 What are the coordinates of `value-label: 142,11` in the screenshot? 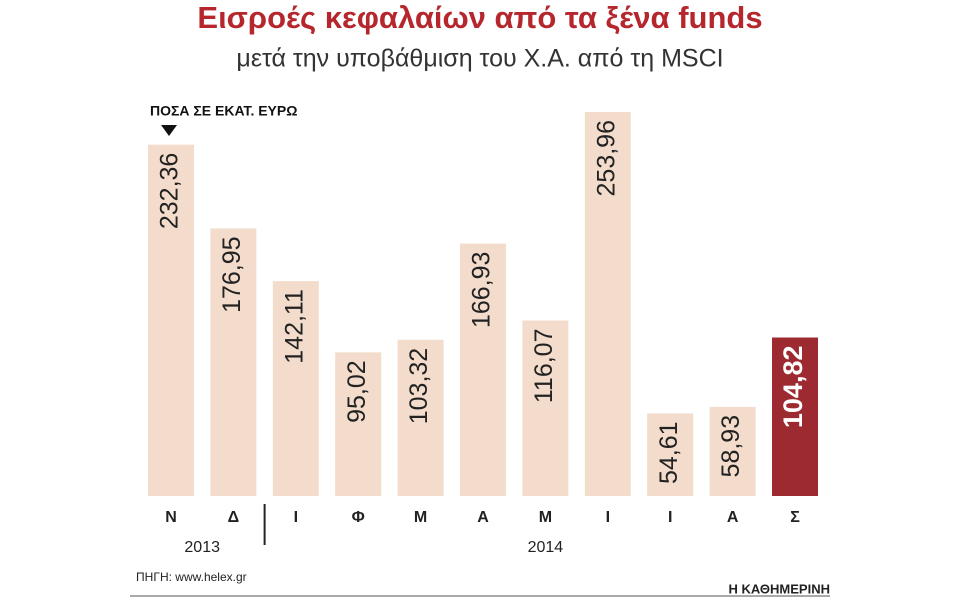 It's located at (294, 326).